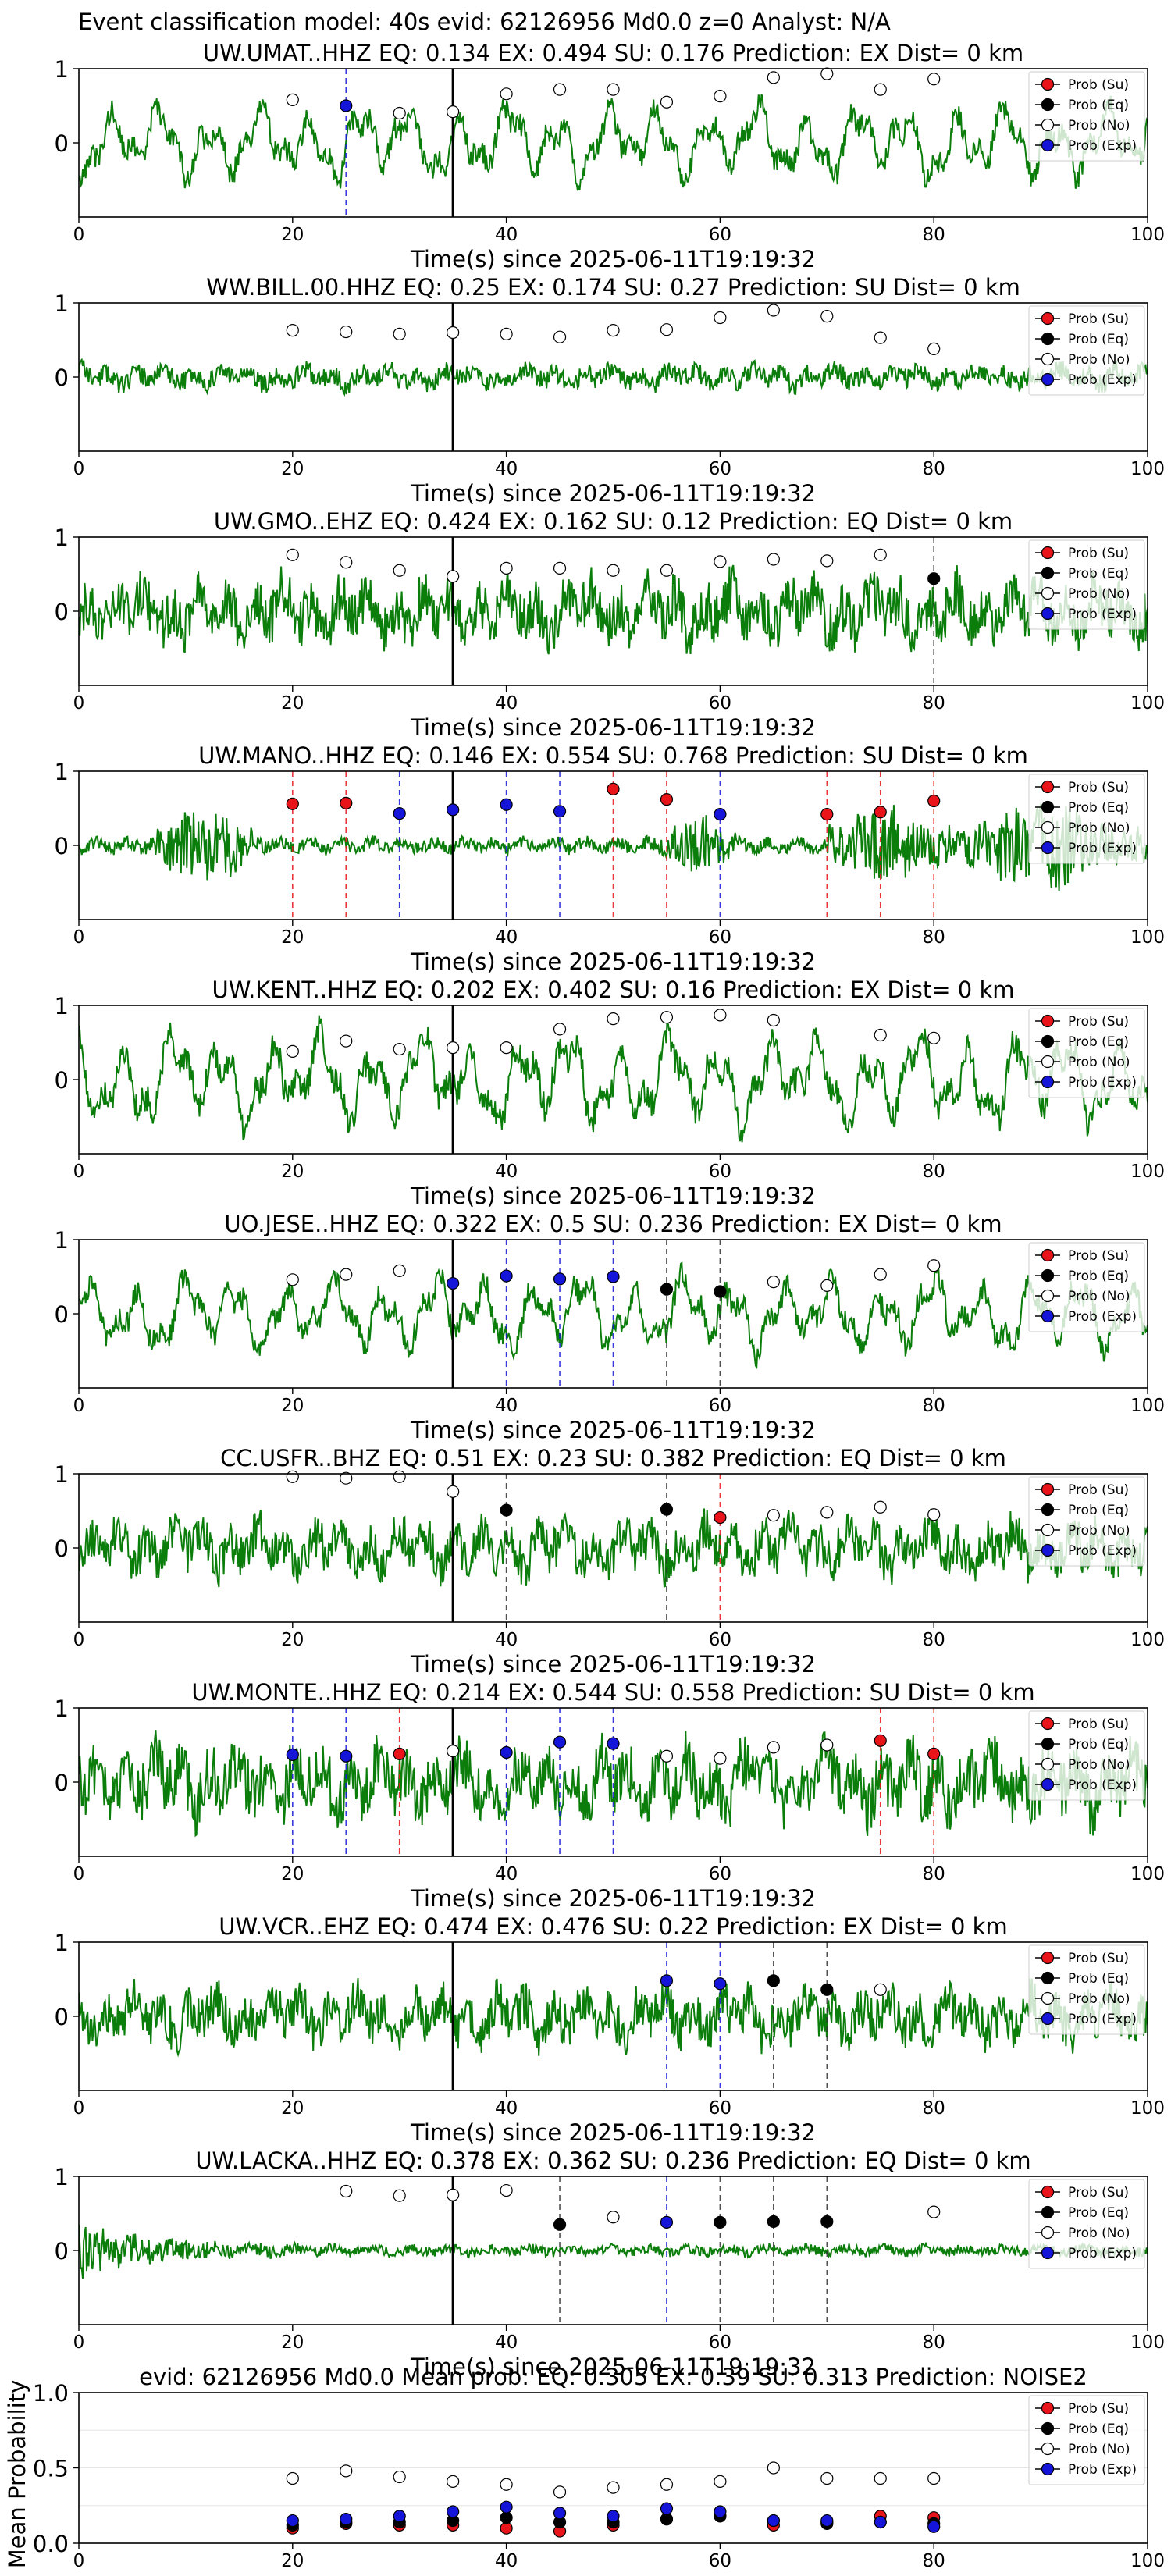 This screenshot has height=2576, width=1171. What do you see at coordinates (667, 2519) in the screenshot?
I see `mean-point-eq` at bounding box center [667, 2519].